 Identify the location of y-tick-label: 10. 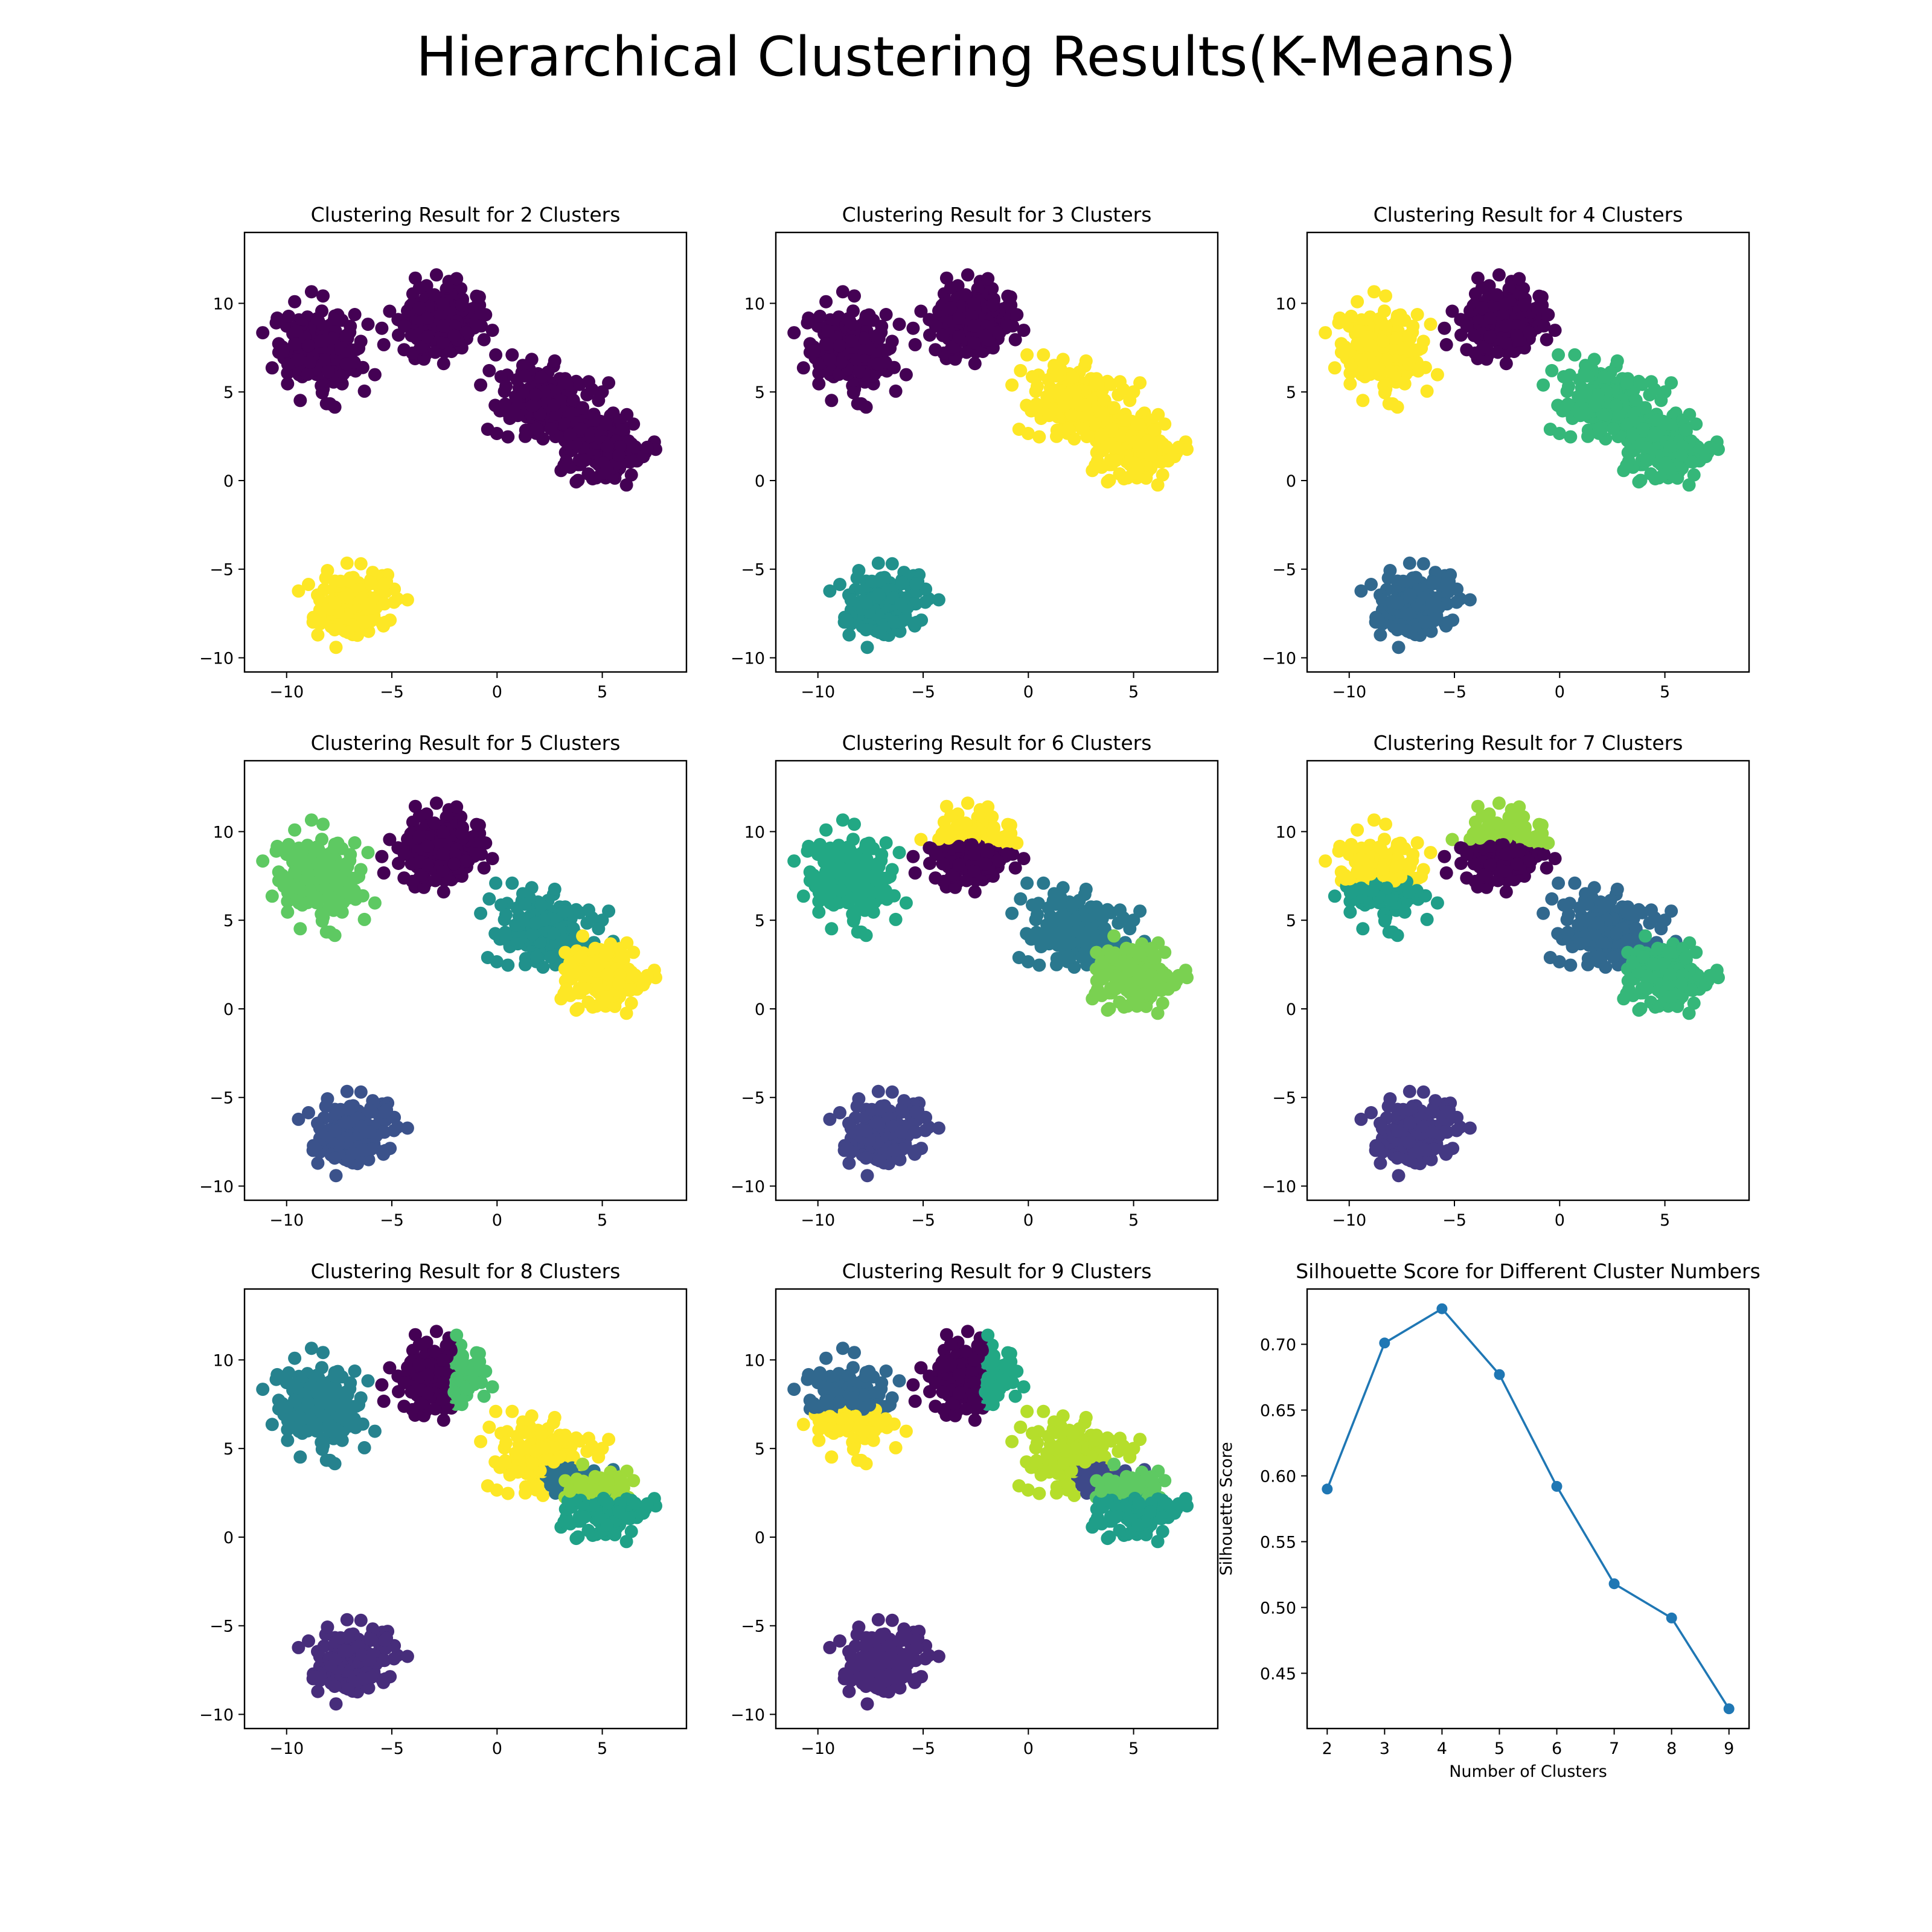
(224, 304).